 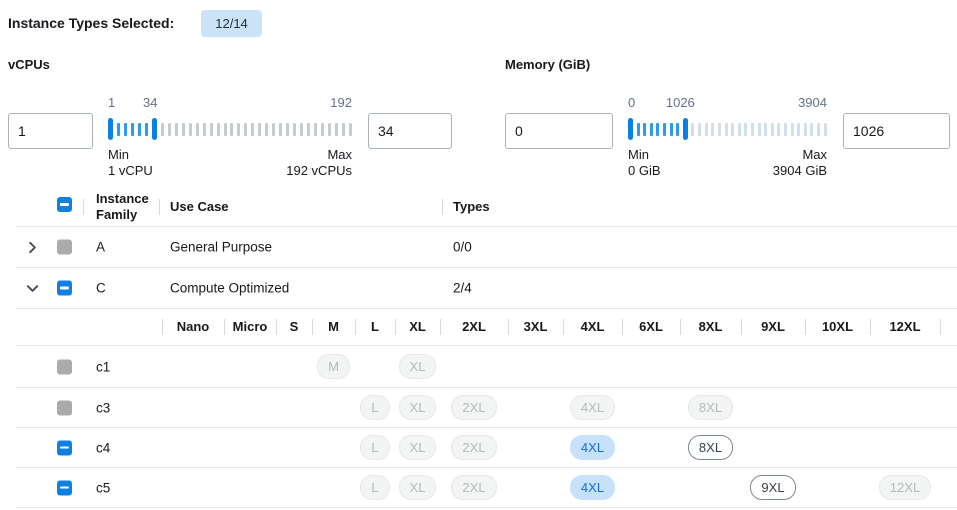 I want to click on memory-filter-group: Memory (GiB) 0 1026 3904 Min 0 GiB Max, so click(x=727, y=118).